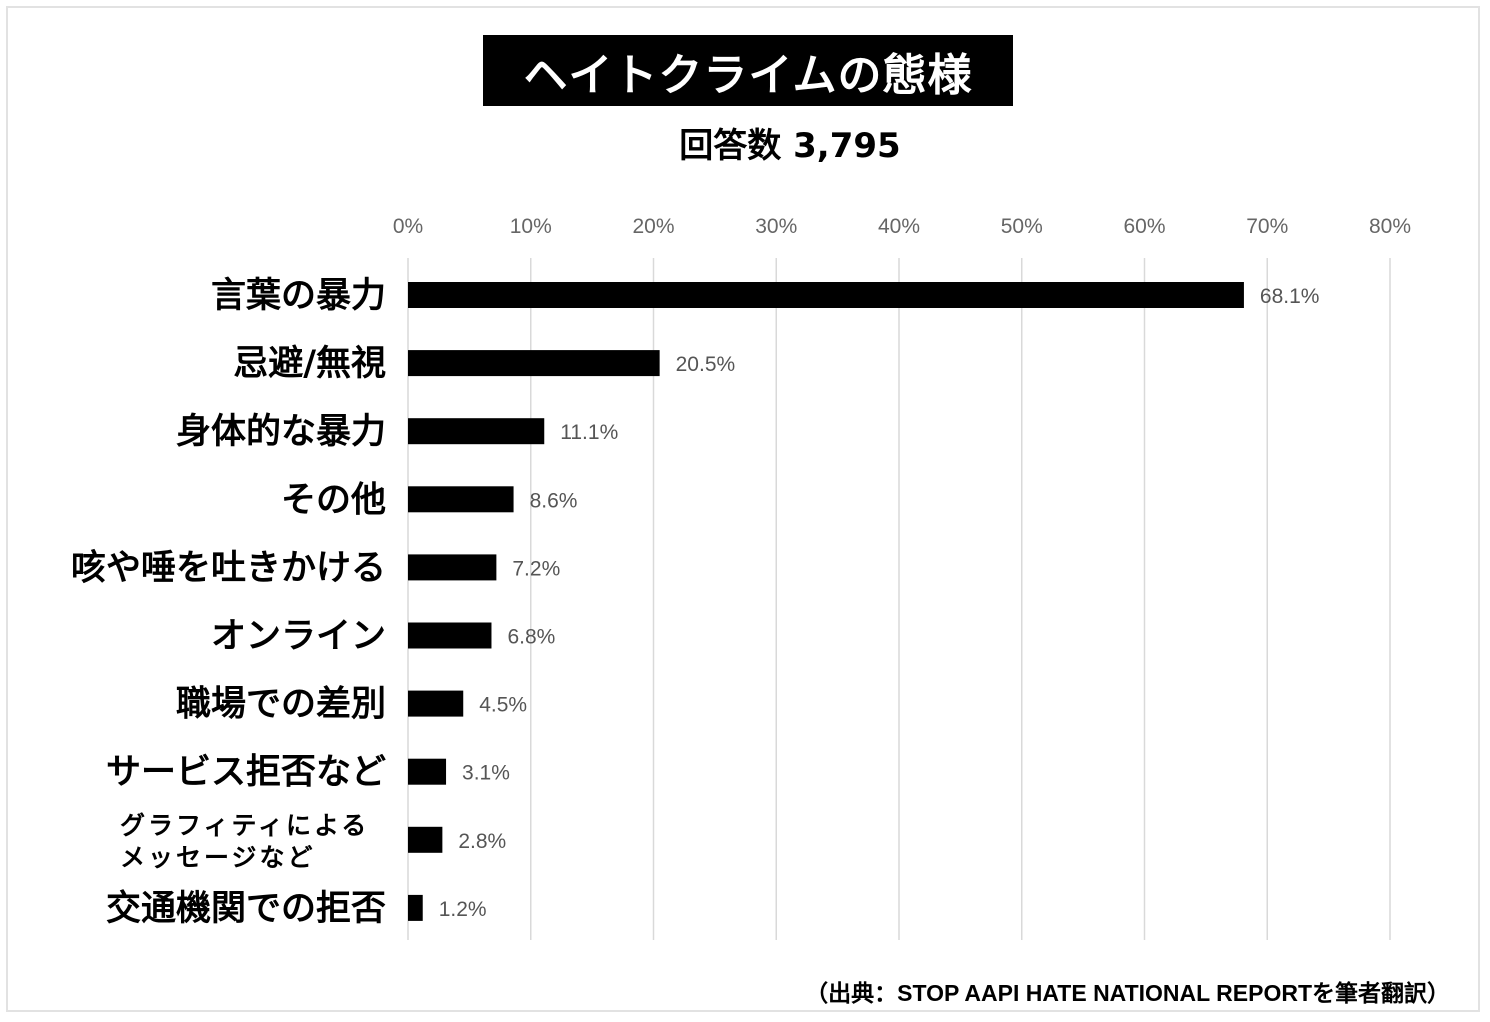 The image size is (1490, 1022). What do you see at coordinates (503, 705) in the screenshot?
I see `data-label: 4.5%` at bounding box center [503, 705].